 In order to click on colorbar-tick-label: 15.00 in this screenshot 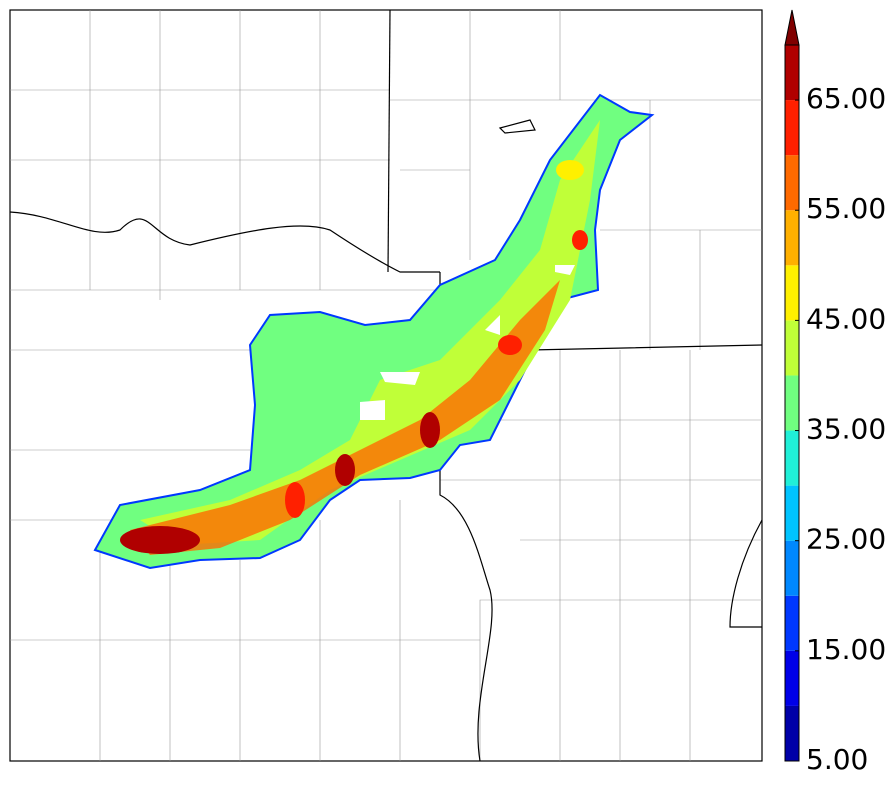, I will do `click(846, 649)`.